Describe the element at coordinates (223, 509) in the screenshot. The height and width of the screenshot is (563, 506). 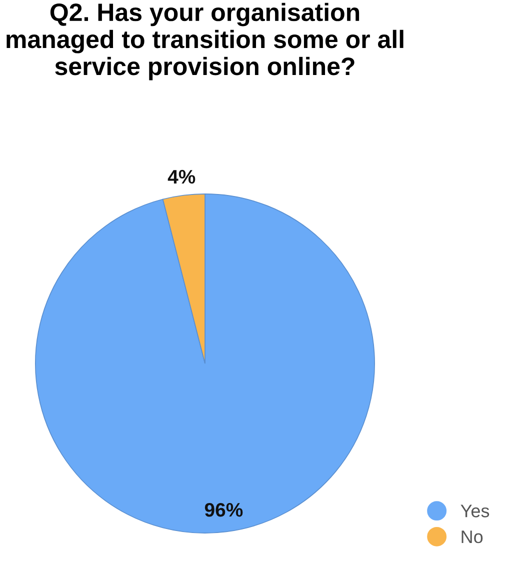
I see `data-label: 96%` at that location.